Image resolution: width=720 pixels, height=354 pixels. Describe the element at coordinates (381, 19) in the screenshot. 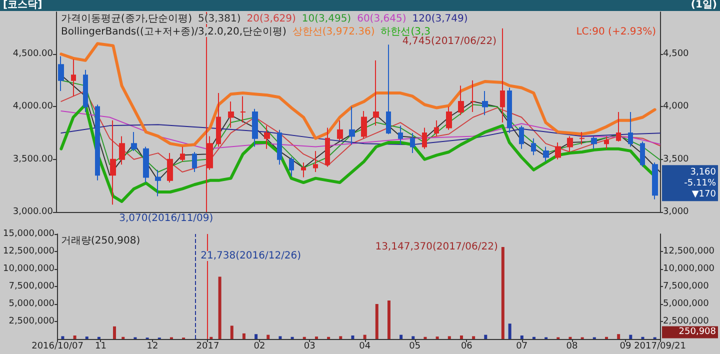

I see `text: 60(3,645)` at that location.